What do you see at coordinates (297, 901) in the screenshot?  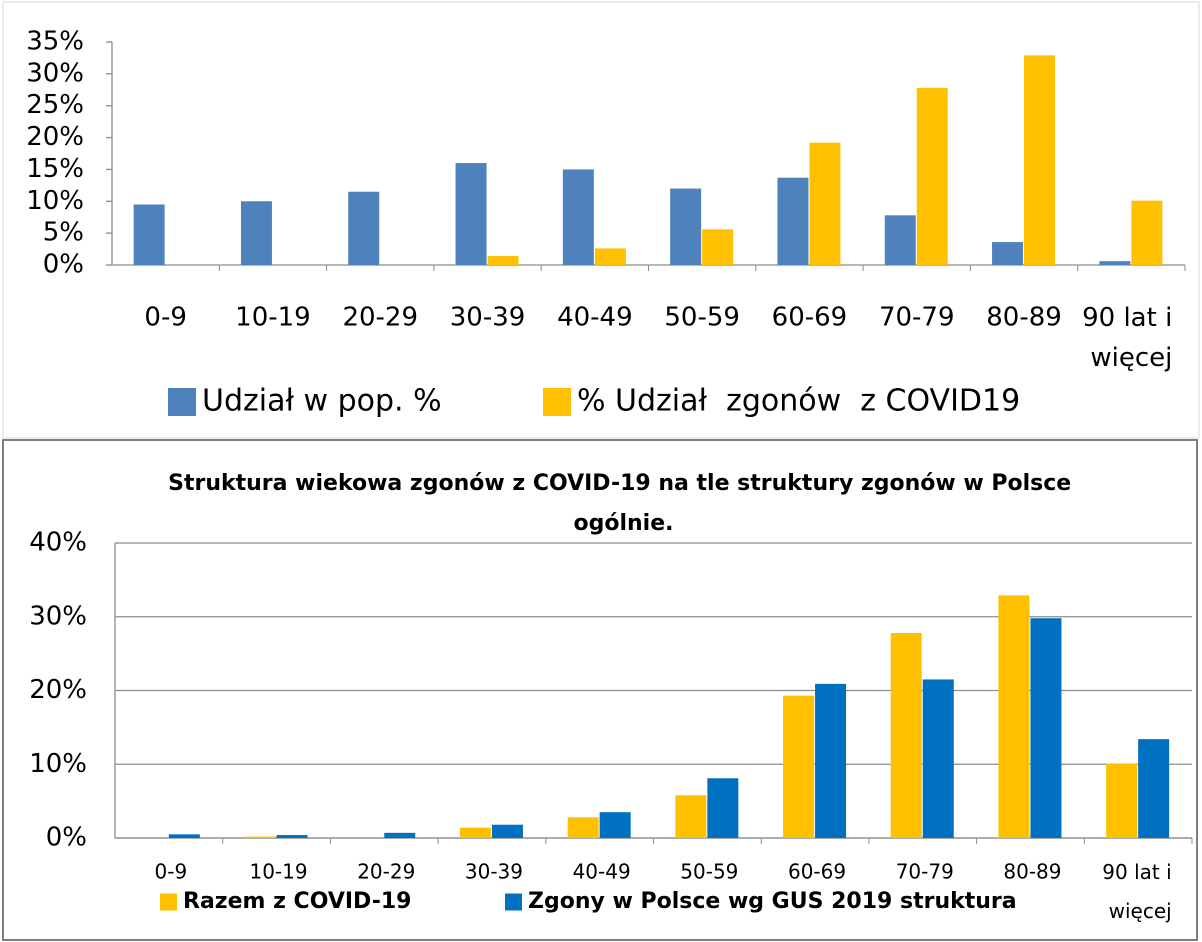 I see `legend-label: Razem z COVID-19` at bounding box center [297, 901].